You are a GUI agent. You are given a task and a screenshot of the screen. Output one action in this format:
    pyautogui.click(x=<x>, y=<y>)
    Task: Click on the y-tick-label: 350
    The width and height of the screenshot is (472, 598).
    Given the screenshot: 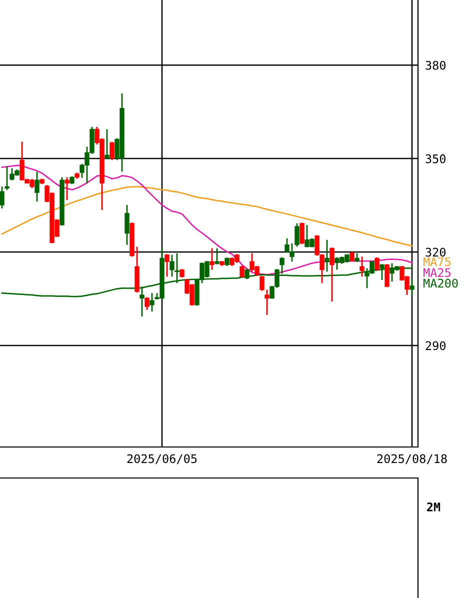 What is the action you would take?
    pyautogui.click(x=436, y=159)
    